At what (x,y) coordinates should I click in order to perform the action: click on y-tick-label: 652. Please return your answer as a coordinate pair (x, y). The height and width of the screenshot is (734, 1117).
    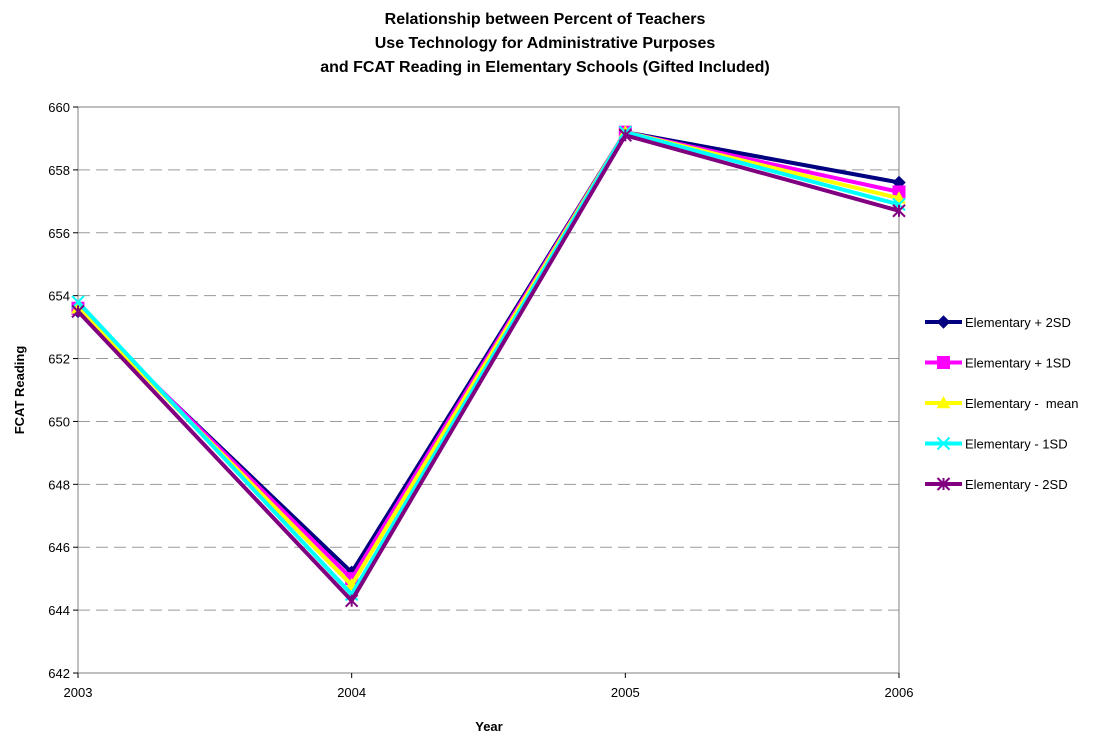
    Looking at the image, I should click on (59, 359).